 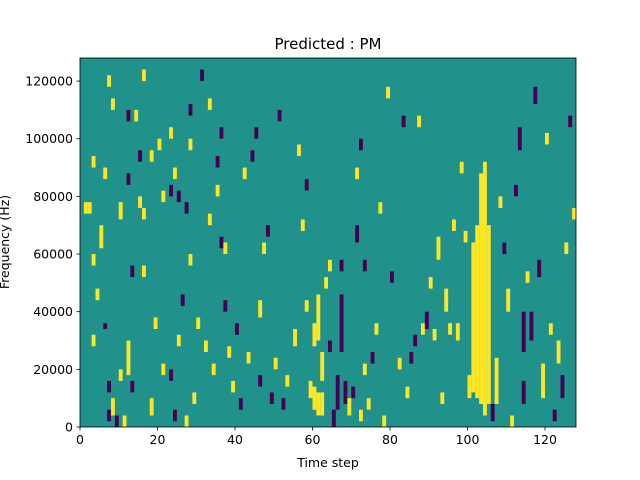 I want to click on y-tick-label: 120000, so click(x=49, y=81).